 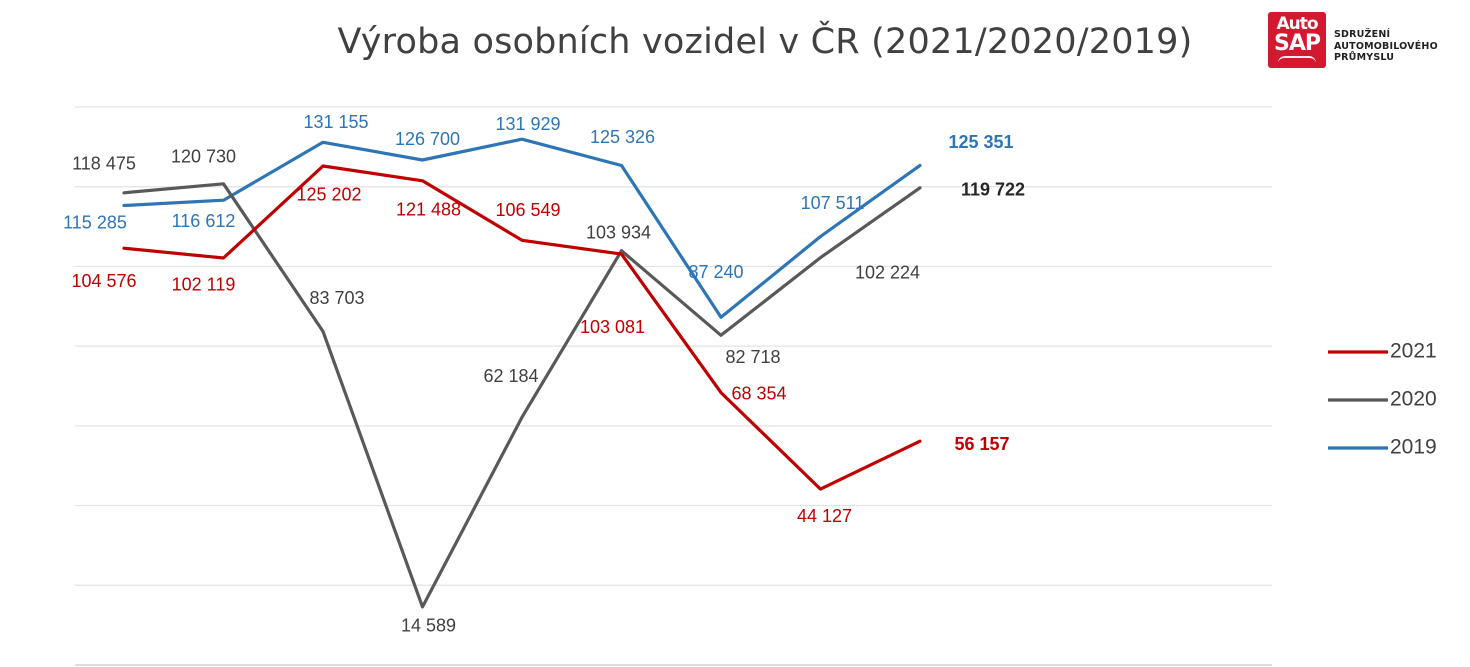 I want to click on data-label-2020: 62 184, so click(x=510, y=376).